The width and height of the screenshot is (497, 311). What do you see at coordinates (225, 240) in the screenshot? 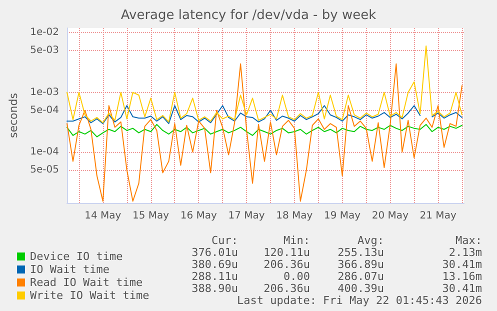
I see `text: Cur:` at bounding box center [225, 240].